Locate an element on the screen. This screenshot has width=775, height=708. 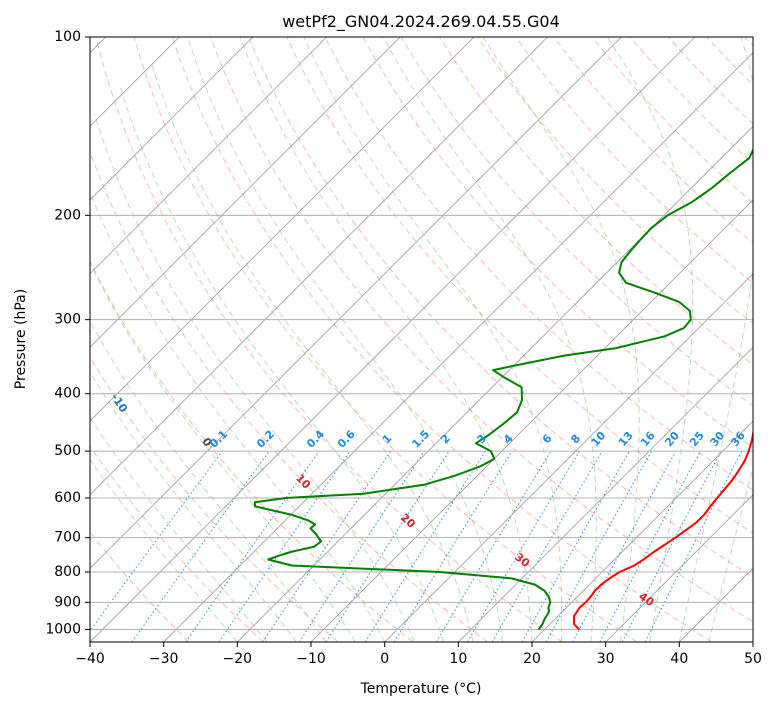
mixing-ratio-label: 10 is located at coordinates (599, 439).